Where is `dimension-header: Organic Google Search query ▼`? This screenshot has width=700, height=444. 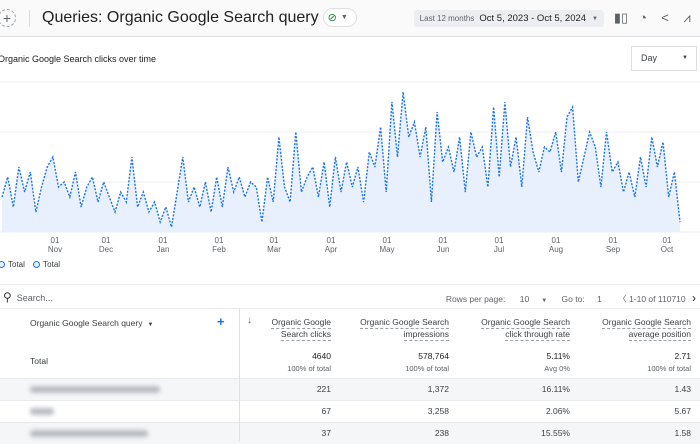
dimension-header: Organic Google Search query ▼ is located at coordinates (91, 323).